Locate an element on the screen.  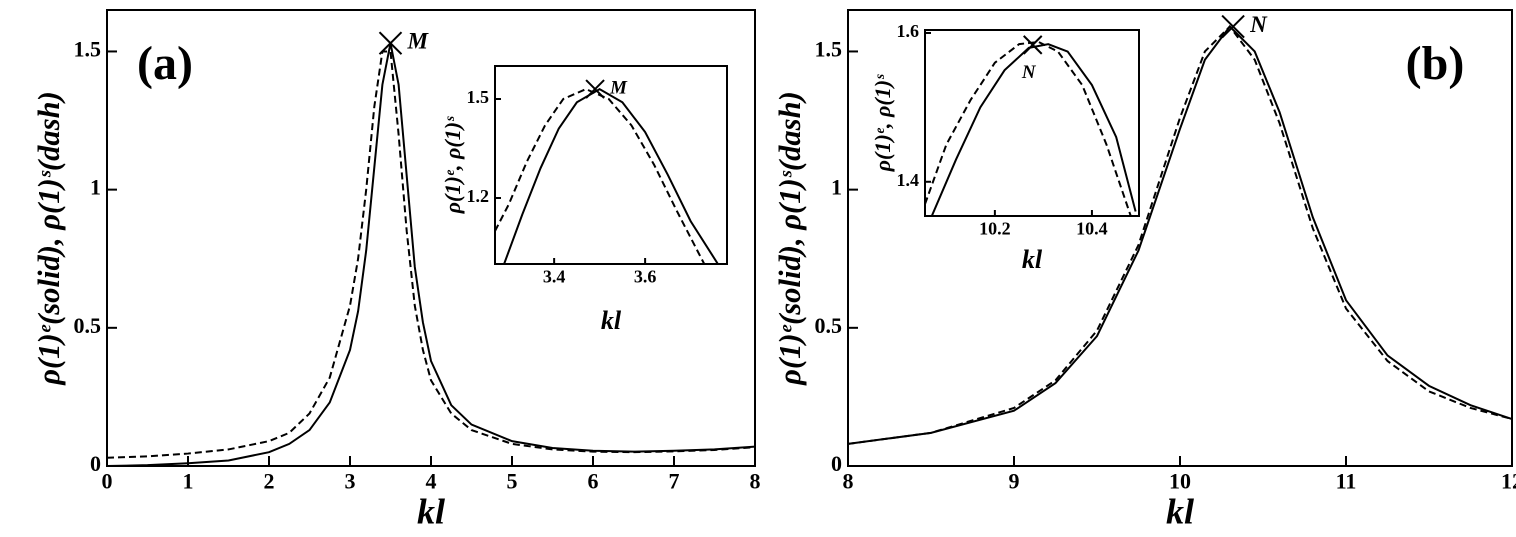
x-tick-label: 7 is located at coordinates (674, 481).